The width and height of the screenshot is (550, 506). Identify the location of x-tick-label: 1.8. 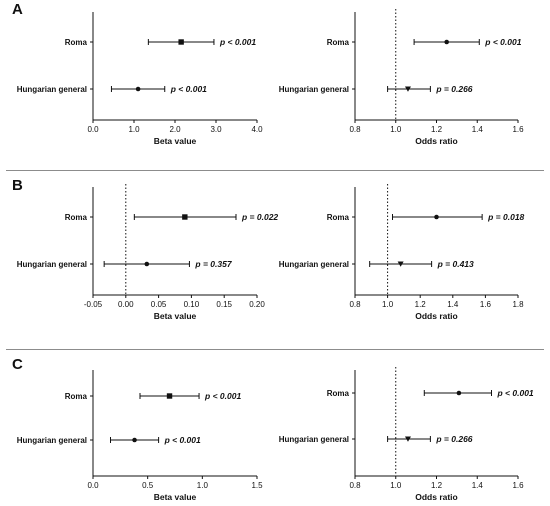
(518, 304).